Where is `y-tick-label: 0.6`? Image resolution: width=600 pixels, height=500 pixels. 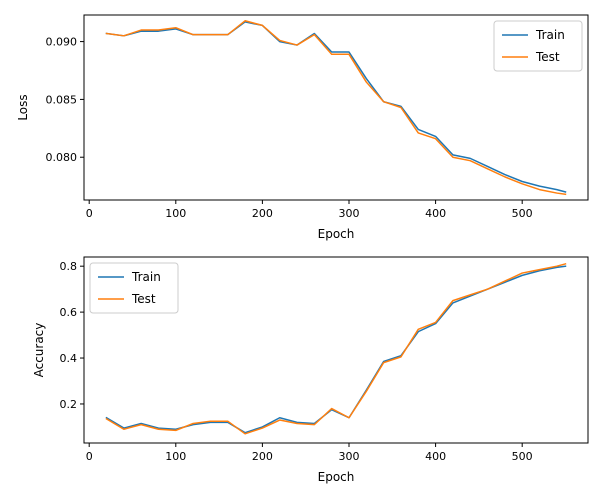
y-tick-label: 0.6 is located at coordinates (69, 312).